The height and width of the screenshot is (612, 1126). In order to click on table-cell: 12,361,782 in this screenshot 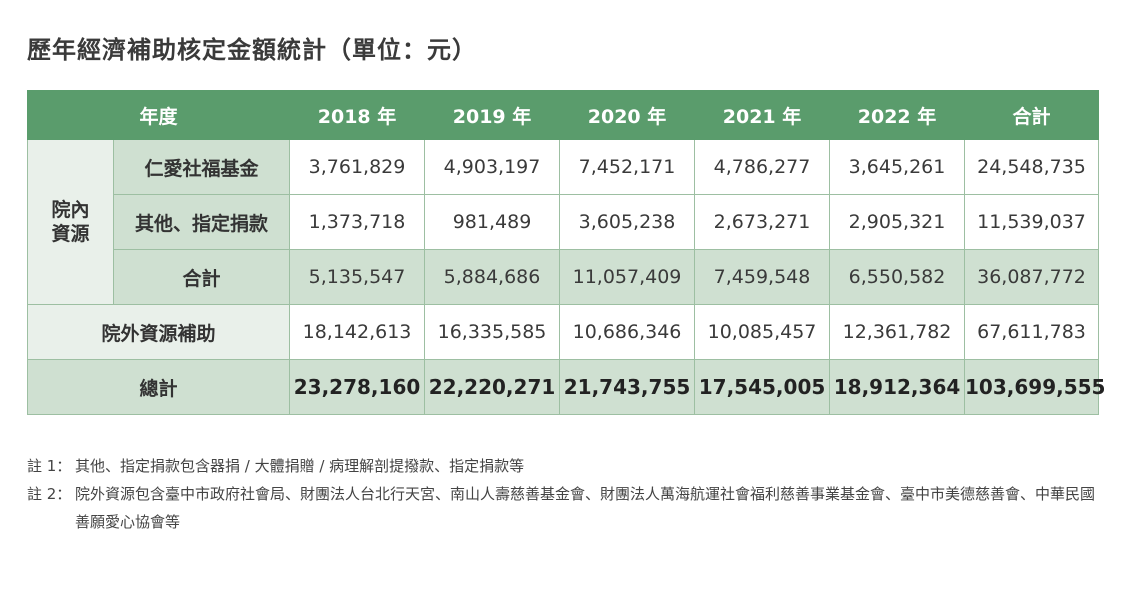, I will do `click(897, 332)`.